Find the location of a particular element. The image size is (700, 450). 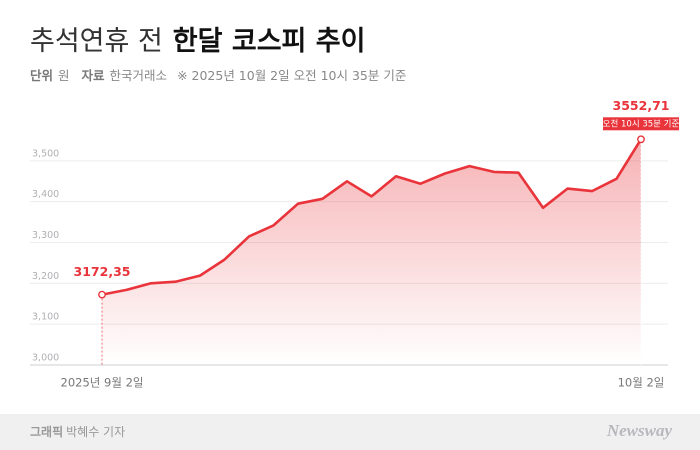

unit-label: 단위 is located at coordinates (41, 75).